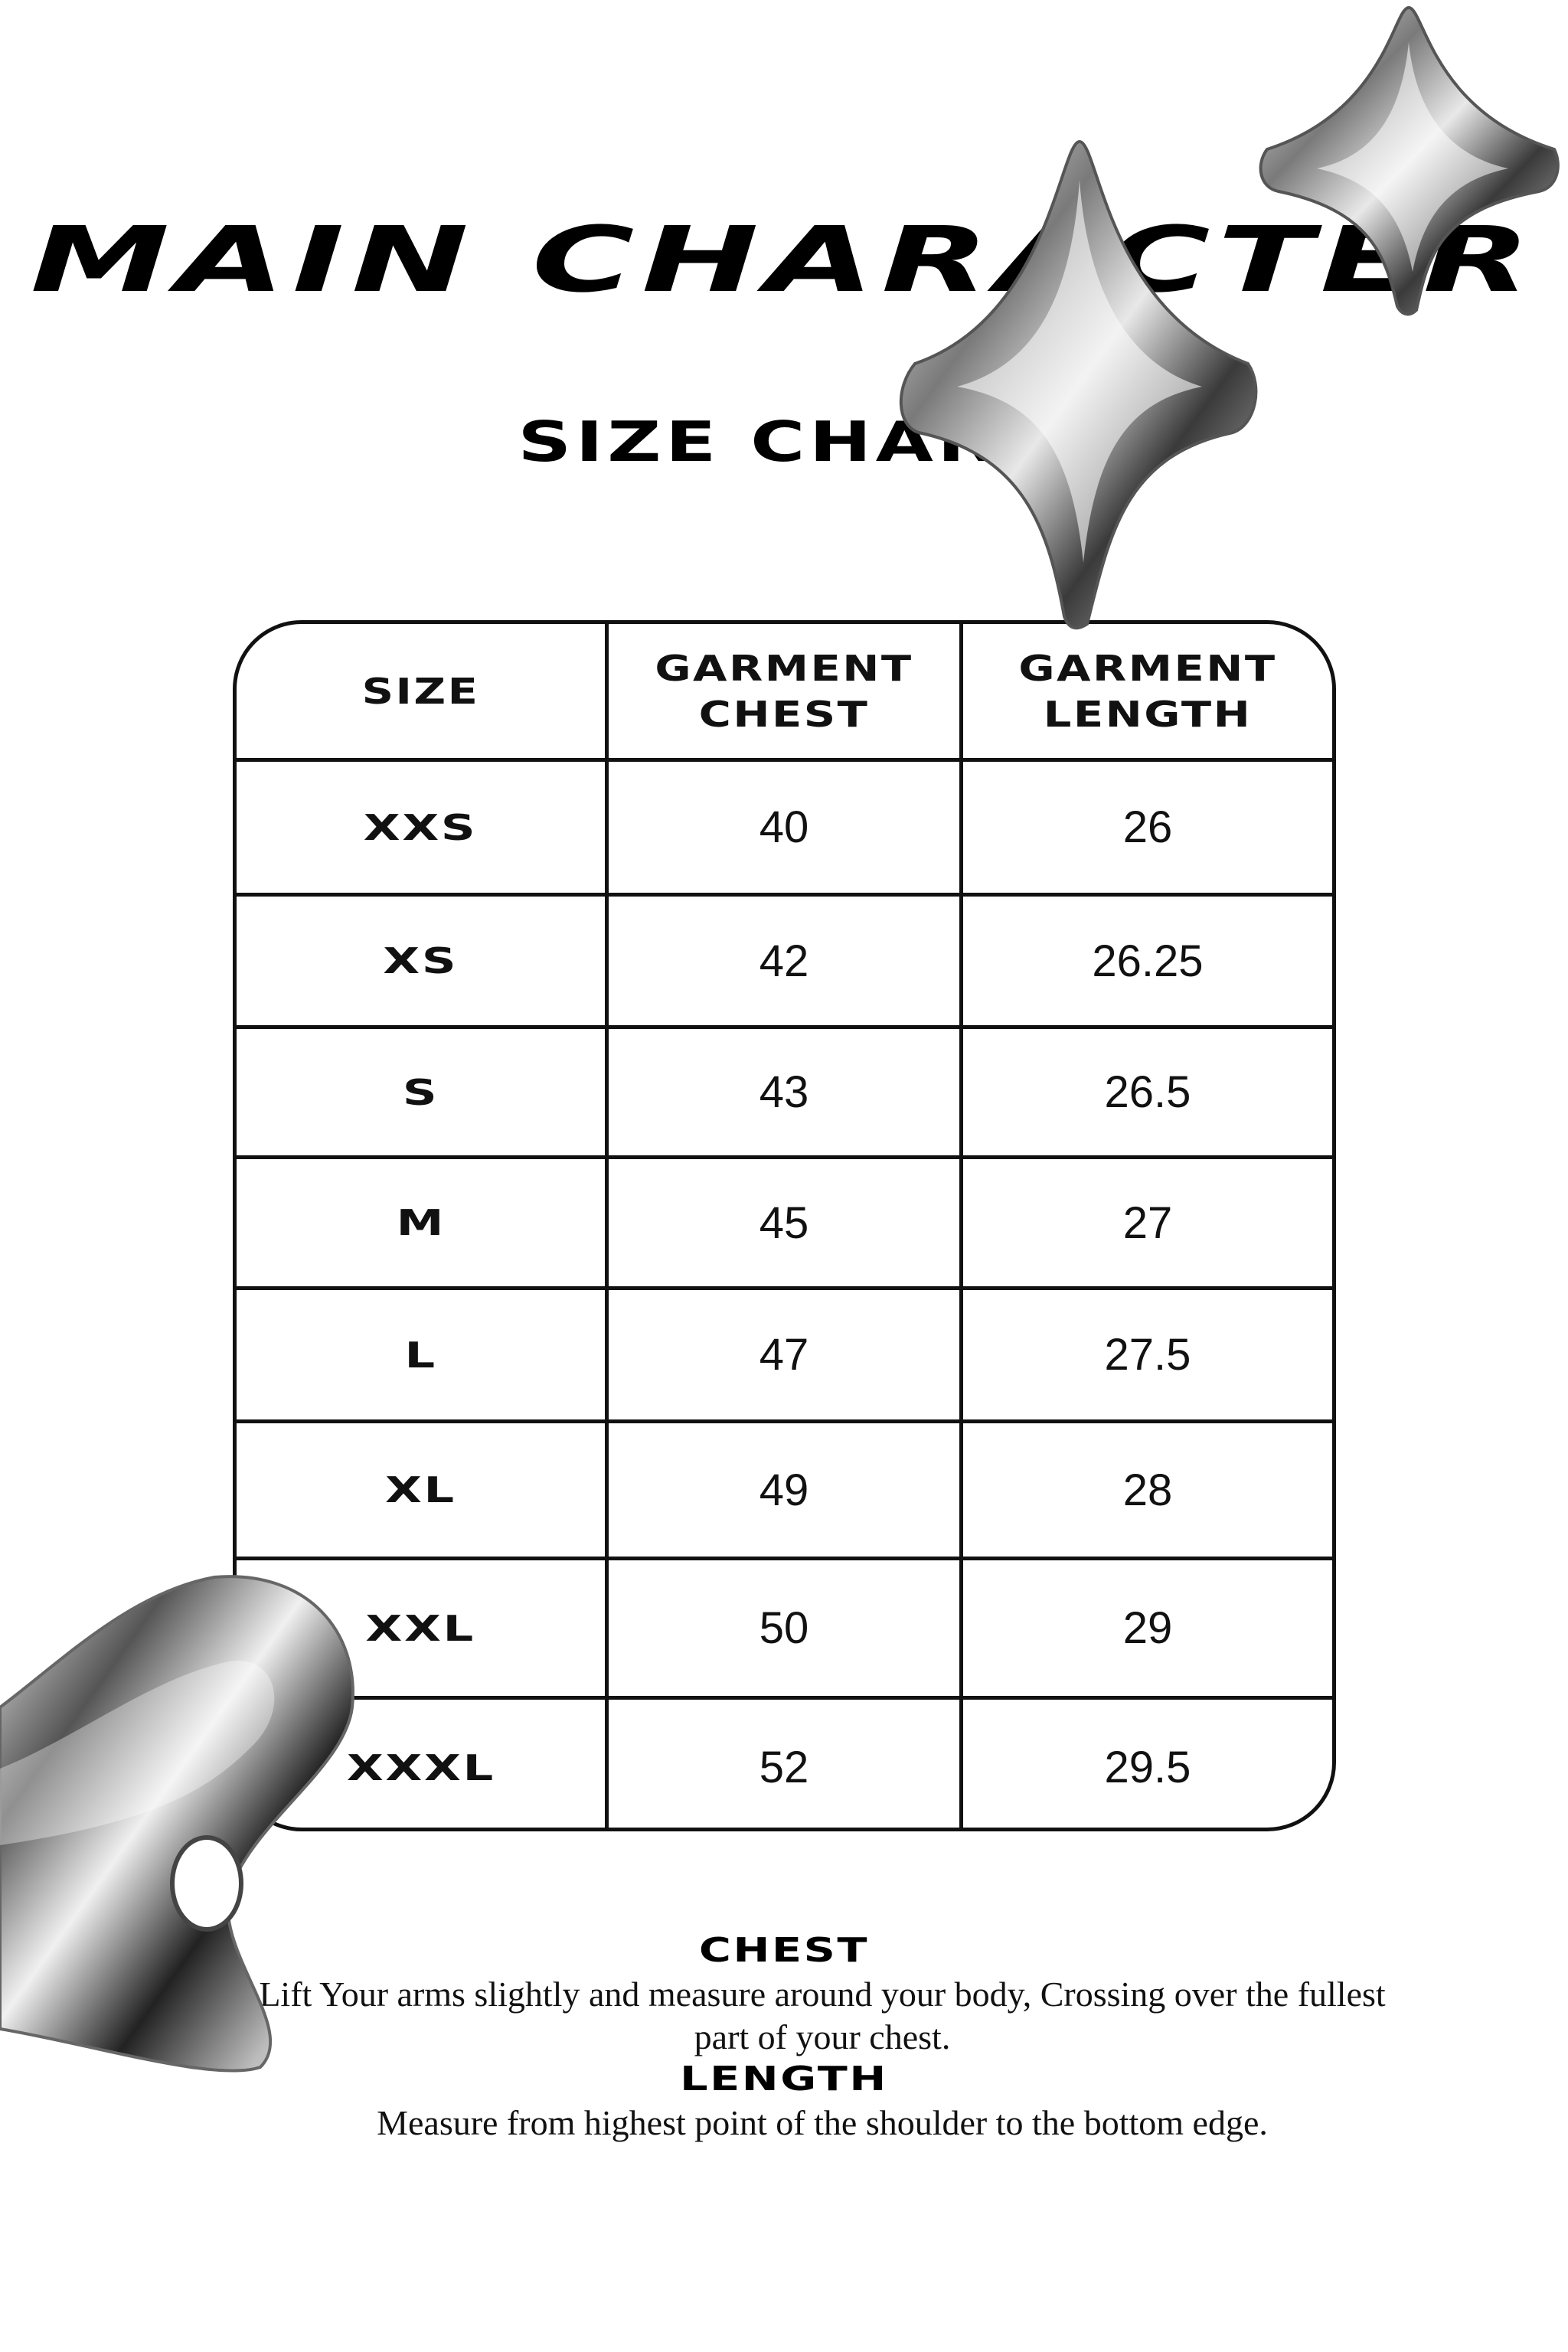 This screenshot has width=1568, height=2352. What do you see at coordinates (421, 961) in the screenshot?
I see `size-cell: XS` at bounding box center [421, 961].